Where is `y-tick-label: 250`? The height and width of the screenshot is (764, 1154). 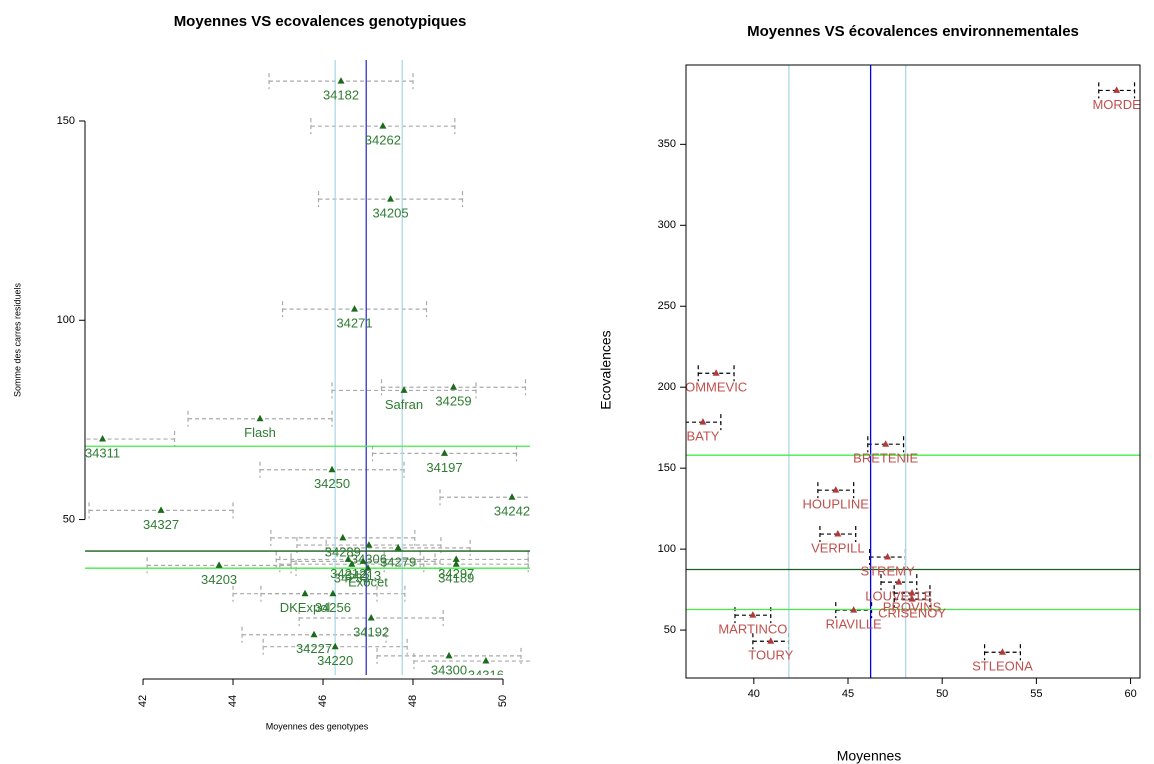
y-tick-label: 250 is located at coordinates (667, 306).